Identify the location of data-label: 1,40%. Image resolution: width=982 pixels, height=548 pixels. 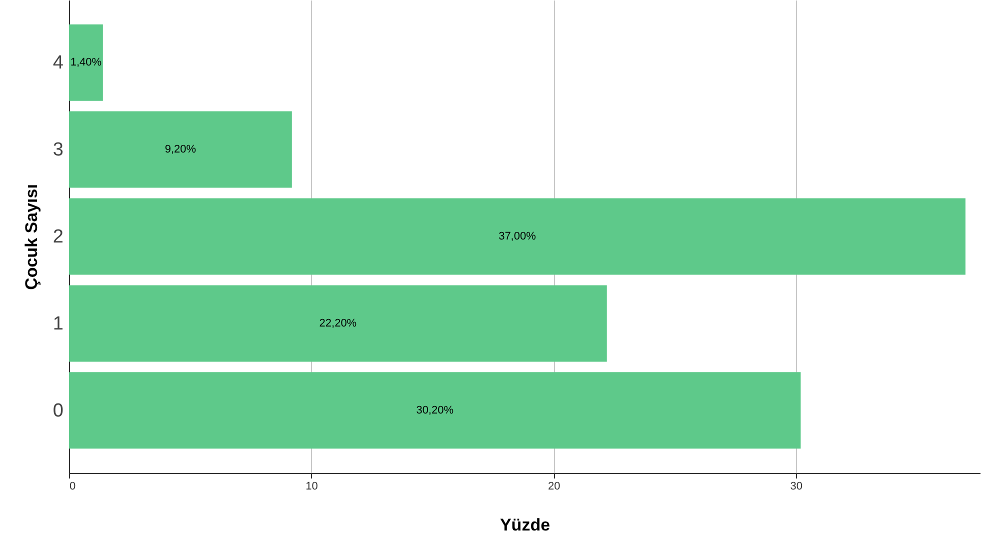
(86, 62).